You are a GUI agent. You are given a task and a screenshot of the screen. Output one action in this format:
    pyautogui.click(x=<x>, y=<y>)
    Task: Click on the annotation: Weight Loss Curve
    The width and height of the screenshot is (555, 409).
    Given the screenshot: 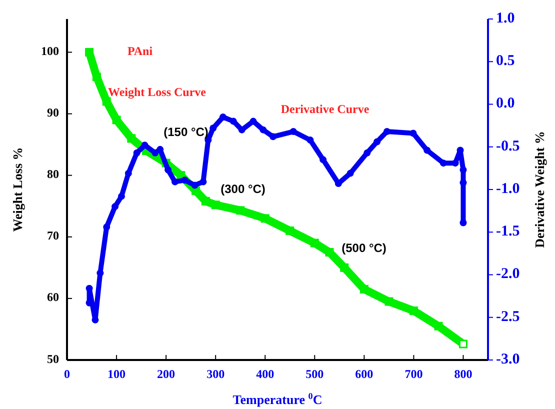 What is the action you would take?
    pyautogui.click(x=157, y=91)
    